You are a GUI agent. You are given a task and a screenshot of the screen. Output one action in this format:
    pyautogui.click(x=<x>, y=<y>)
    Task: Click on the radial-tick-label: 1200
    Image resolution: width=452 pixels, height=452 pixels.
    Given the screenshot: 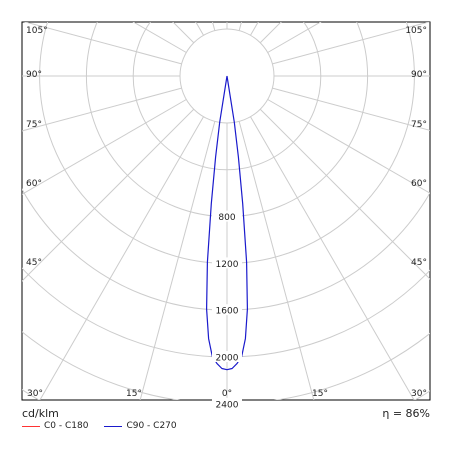 What is the action you would take?
    pyautogui.click(x=227, y=265)
    